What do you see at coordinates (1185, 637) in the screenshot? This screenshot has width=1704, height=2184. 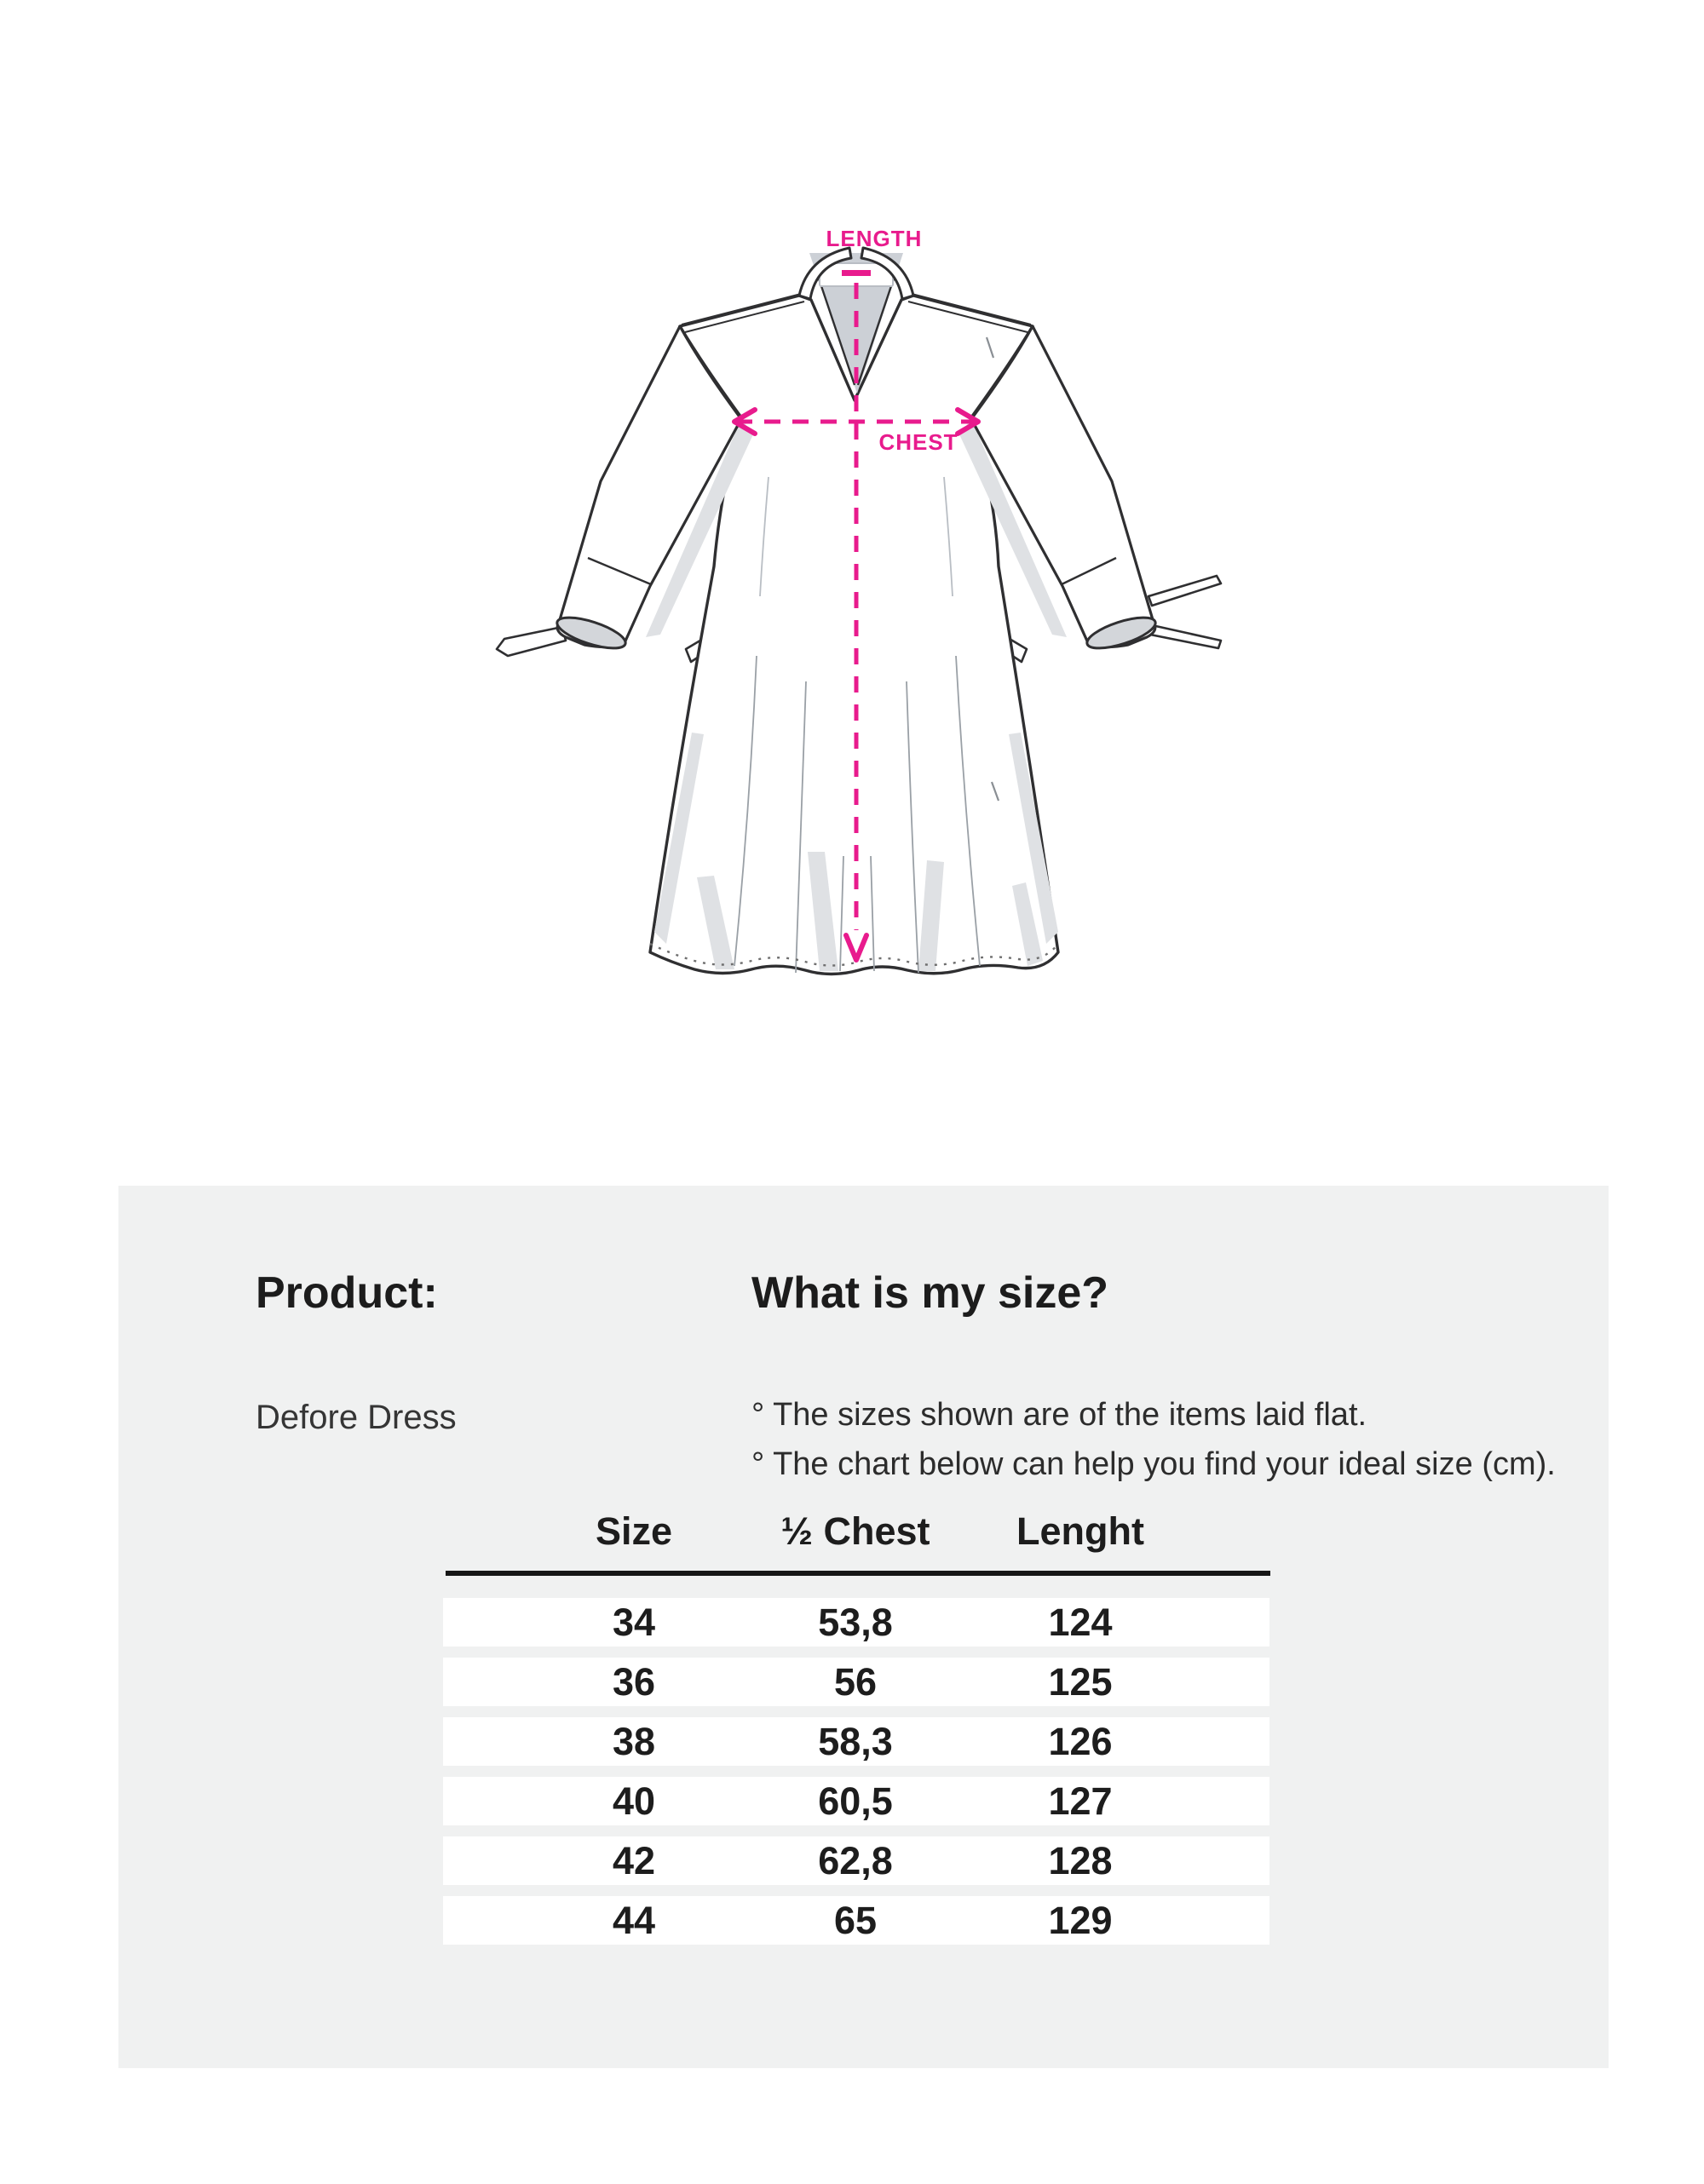 I see `right-cuff-tie-lower` at bounding box center [1185, 637].